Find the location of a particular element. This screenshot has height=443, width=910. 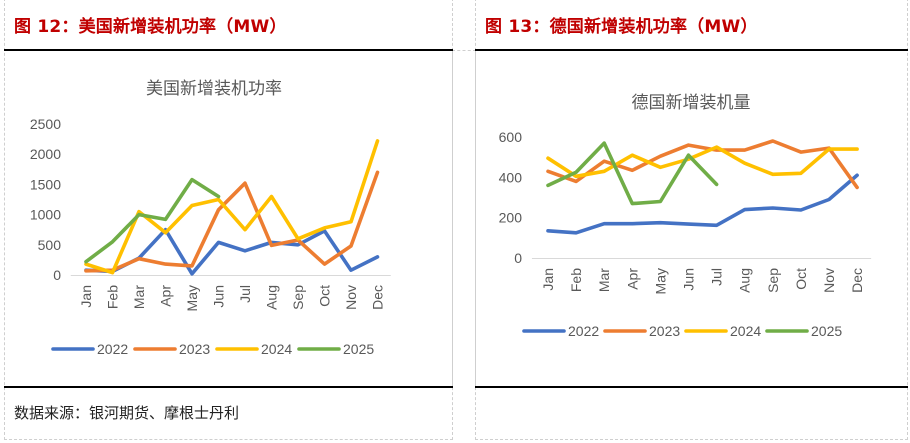

us-series-line-2025 is located at coordinates (152, 220).